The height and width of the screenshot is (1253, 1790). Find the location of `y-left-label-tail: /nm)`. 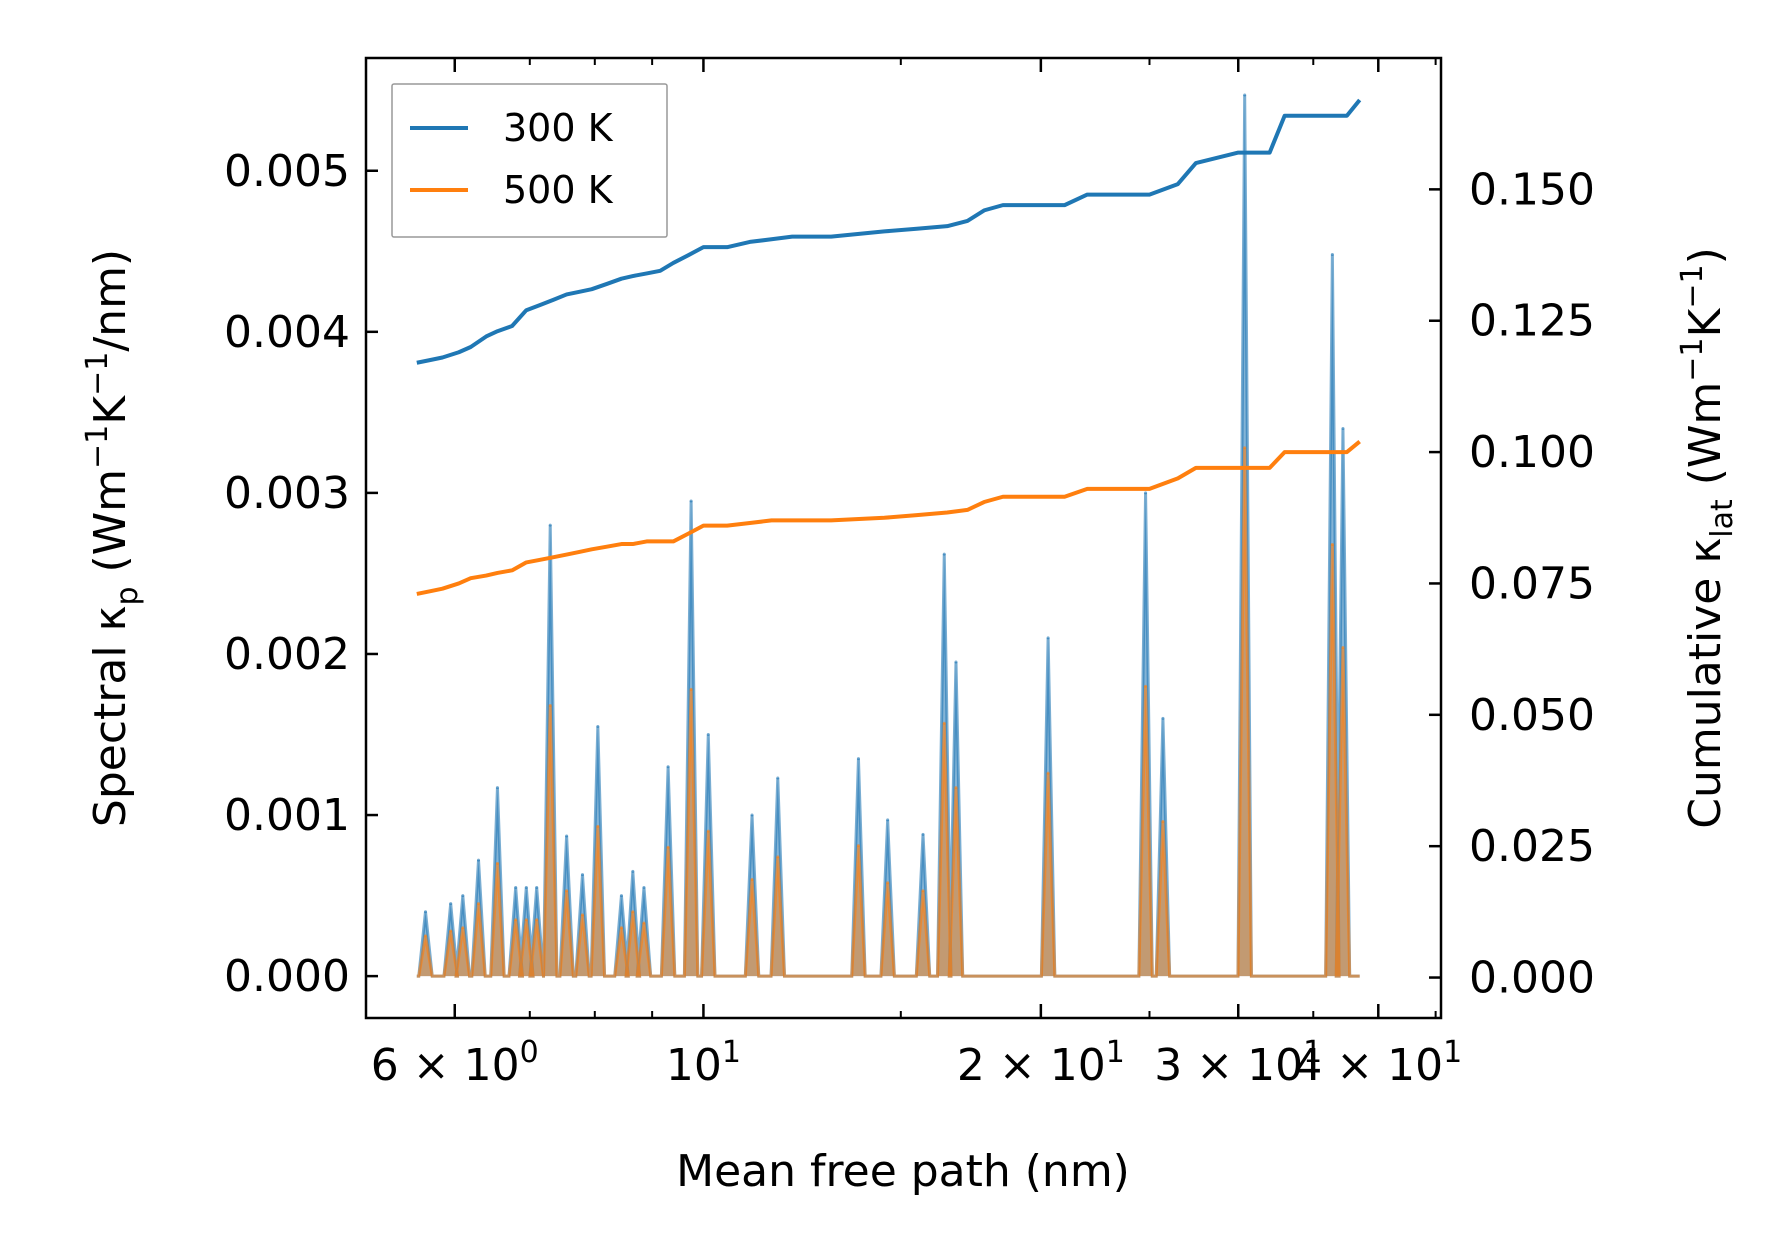

y-left-label-tail: /nm) is located at coordinates (110, 300).